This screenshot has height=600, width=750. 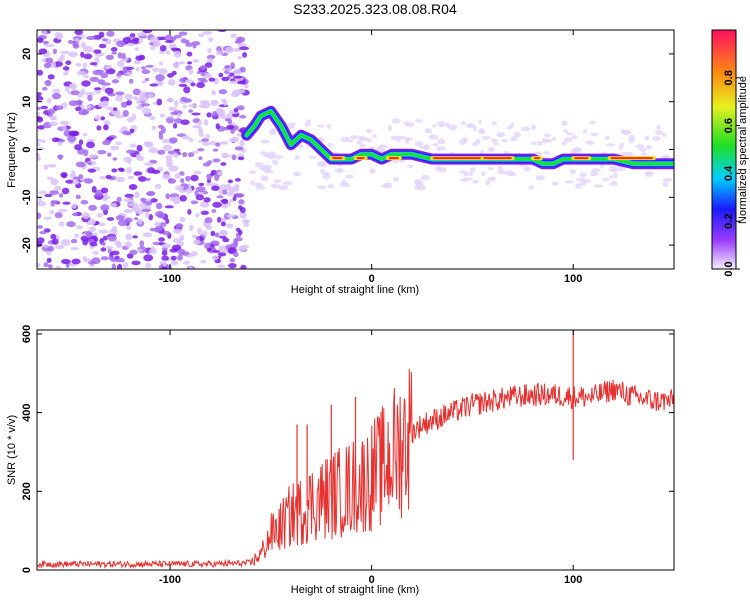 What do you see at coordinates (729, 77) in the screenshot?
I see `colorbar-tick-label: 0.8` at bounding box center [729, 77].